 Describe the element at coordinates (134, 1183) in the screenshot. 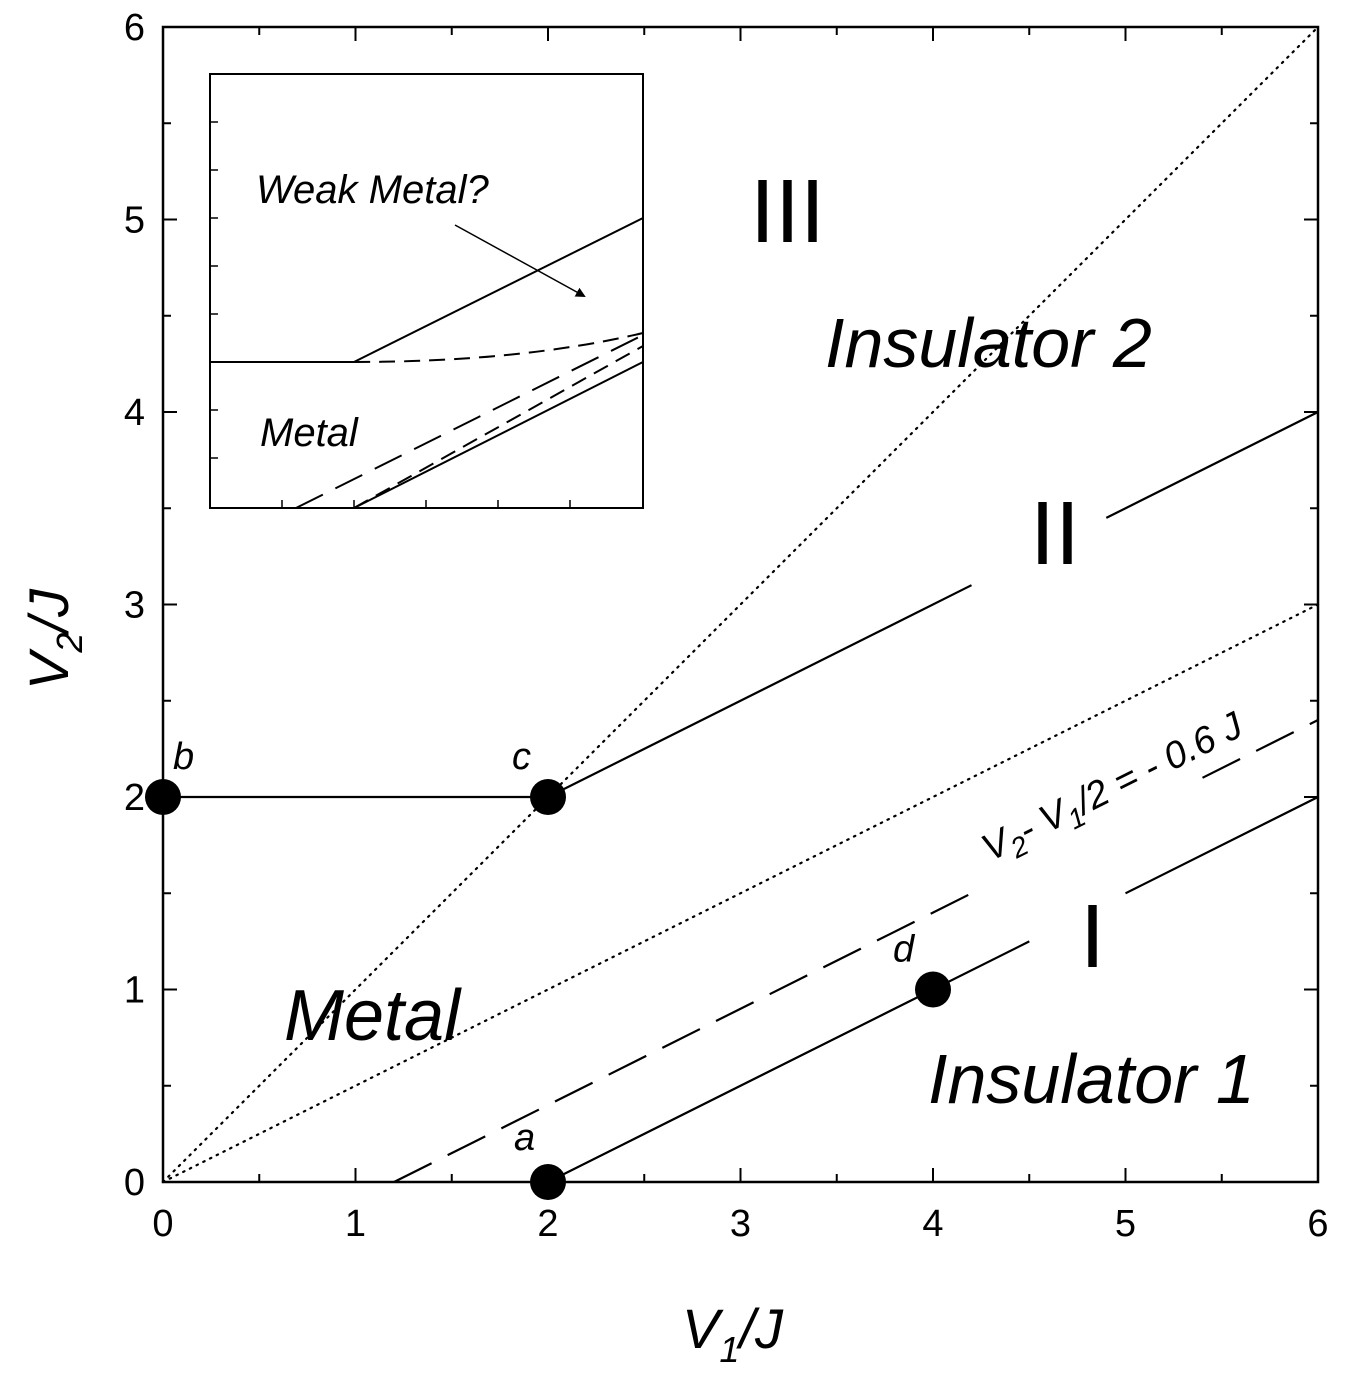

I see `y-tick-label: 0` at that location.